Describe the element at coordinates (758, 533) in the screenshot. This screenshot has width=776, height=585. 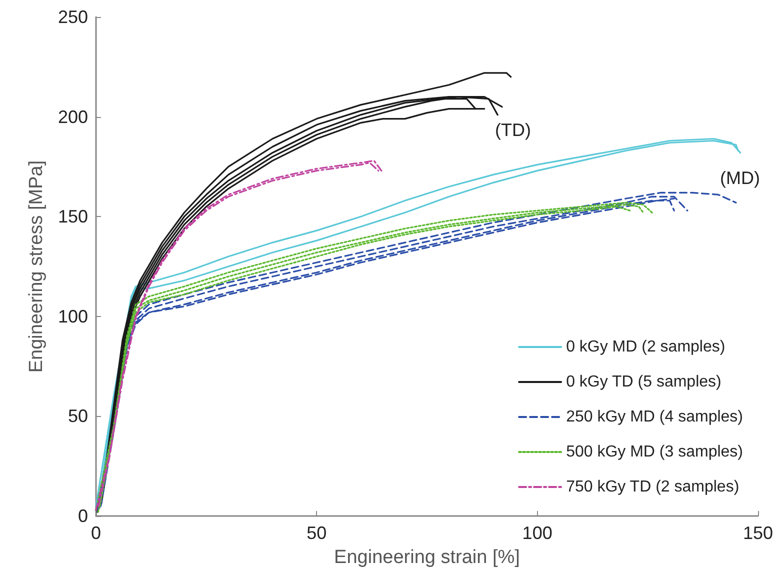
I see `x-tick-label: 150` at that location.